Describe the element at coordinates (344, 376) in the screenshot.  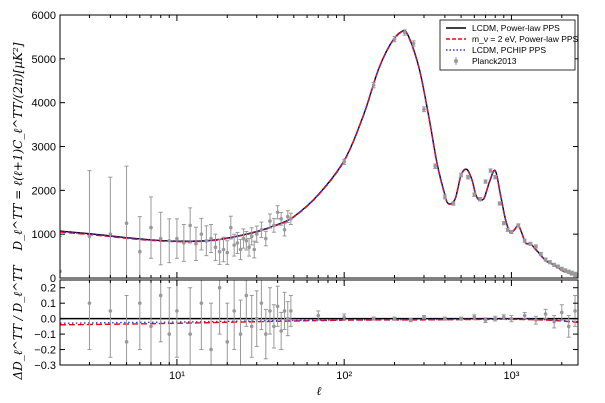
I see `x-tick-label: 10²` at that location.